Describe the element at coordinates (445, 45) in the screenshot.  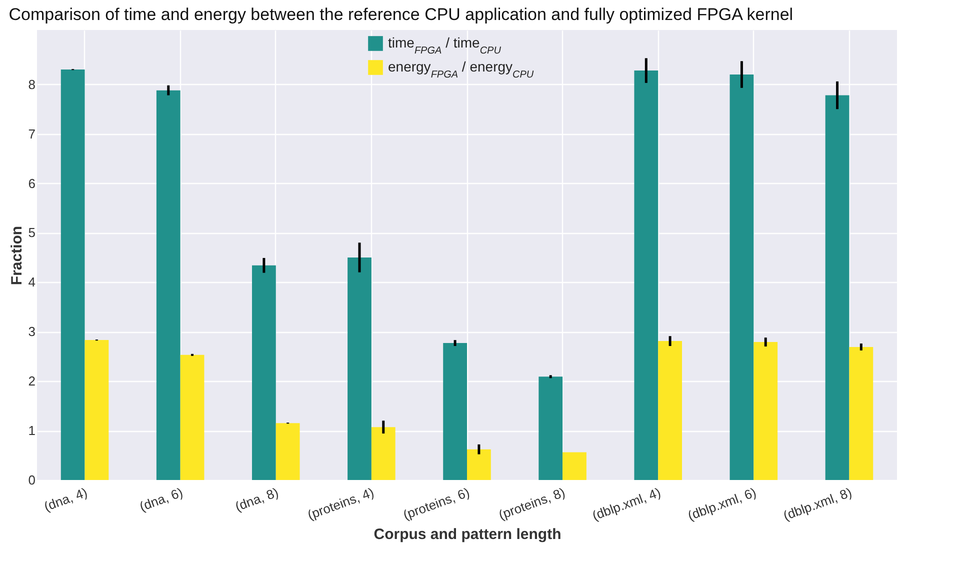
I see `legend-label: time$_{FPGA}$ / time$_{CPU}$` at that location.